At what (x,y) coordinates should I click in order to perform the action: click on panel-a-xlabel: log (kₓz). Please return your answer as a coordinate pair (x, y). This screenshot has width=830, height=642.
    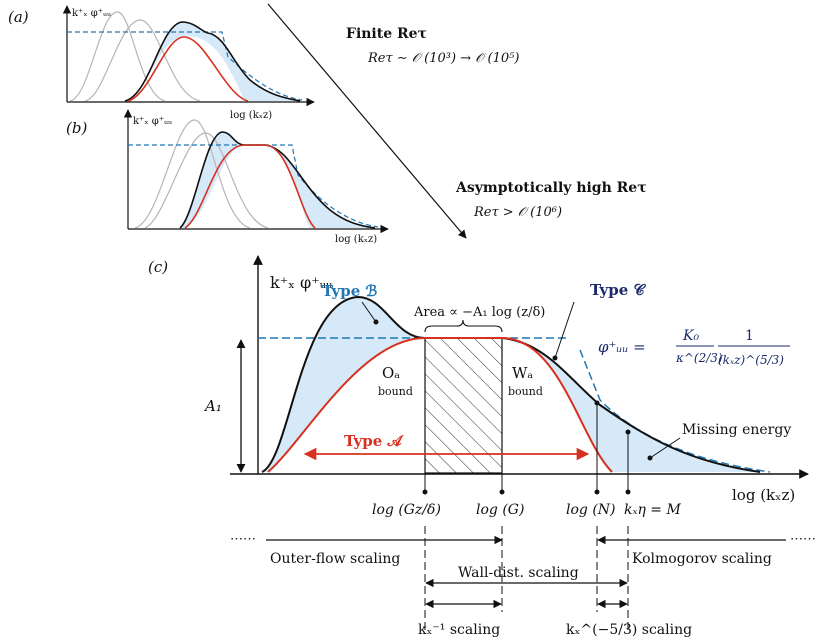
    Looking at the image, I should click on (251, 115).